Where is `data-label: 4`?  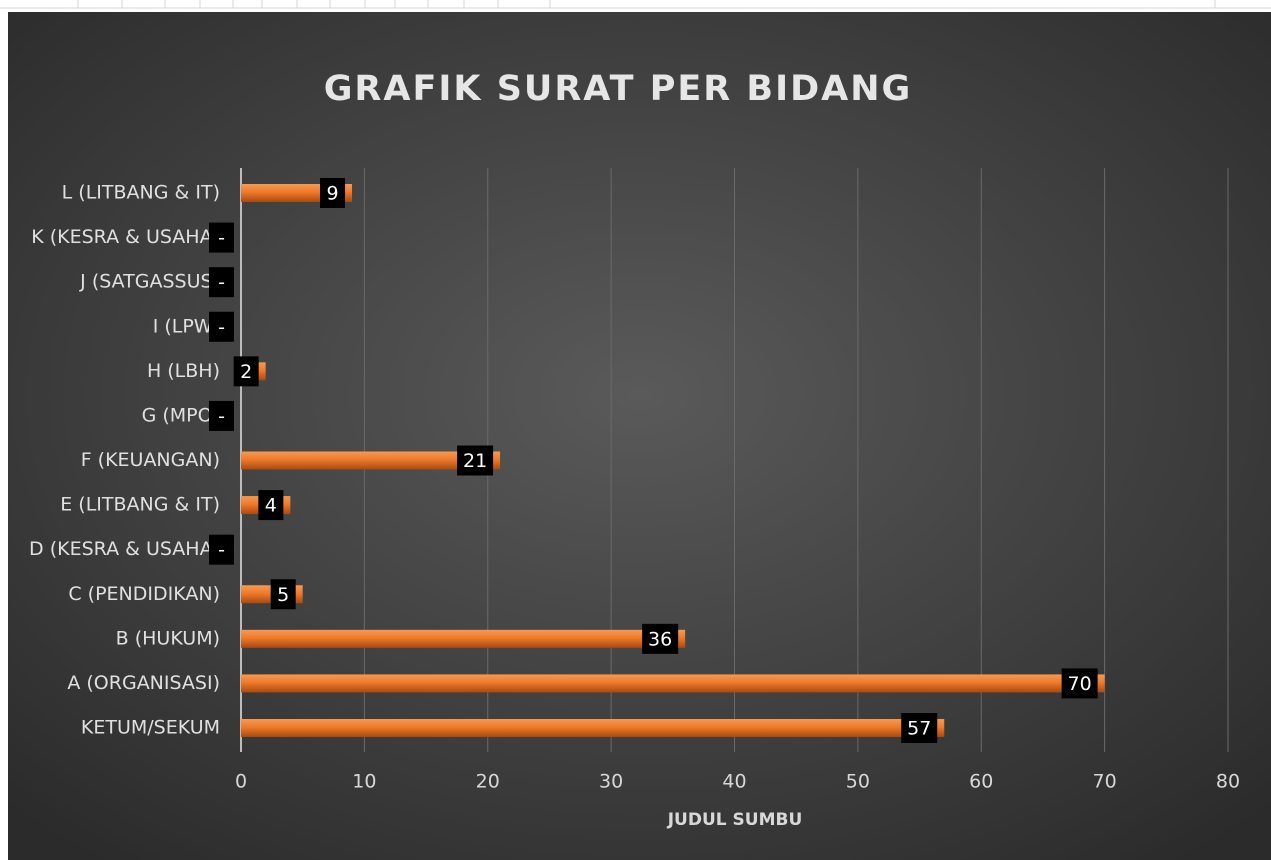
data-label: 4 is located at coordinates (271, 506).